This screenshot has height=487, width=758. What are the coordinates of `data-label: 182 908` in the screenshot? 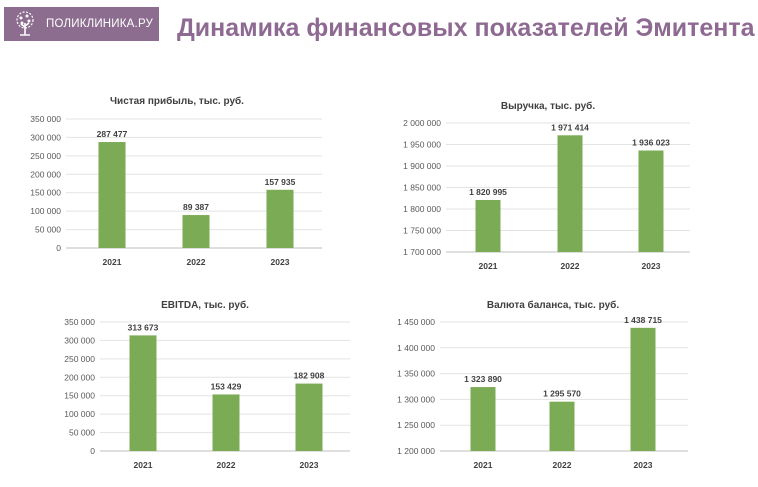 It's located at (309, 376).